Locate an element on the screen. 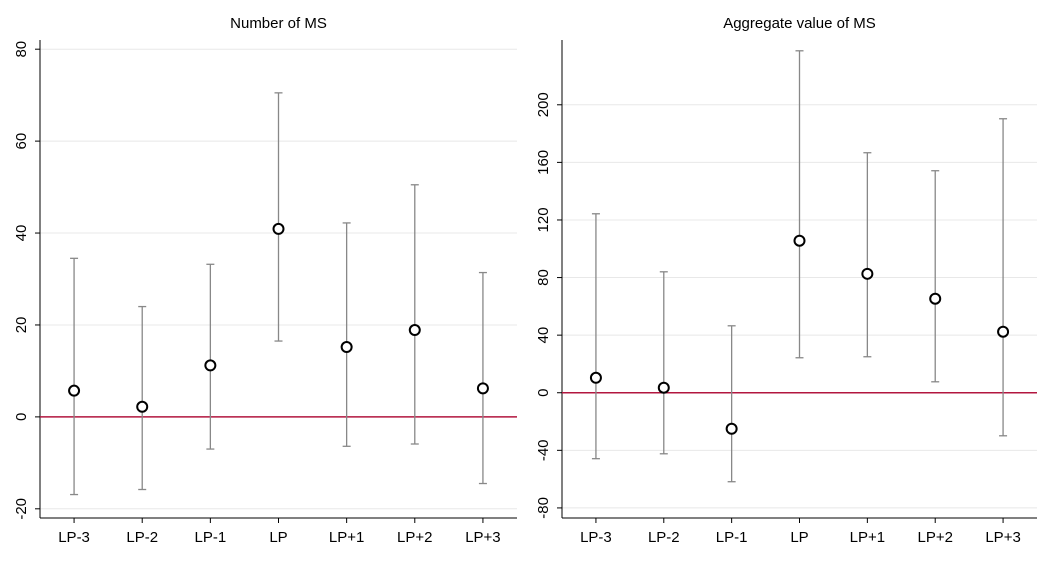 The image size is (1047, 573). y-tick-label: 60 is located at coordinates (21, 141).